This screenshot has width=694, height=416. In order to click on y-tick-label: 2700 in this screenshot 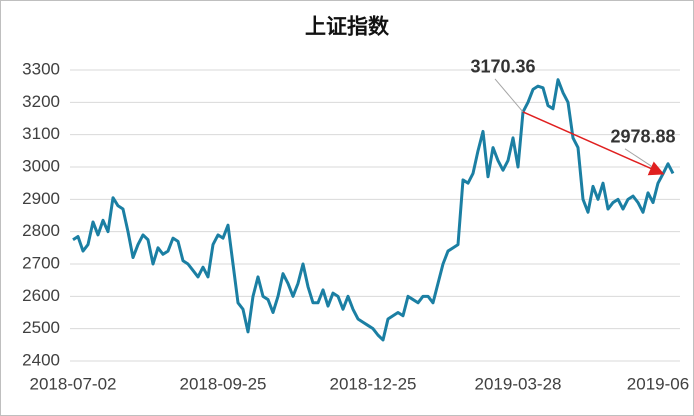, I will do `click(41, 262)`.